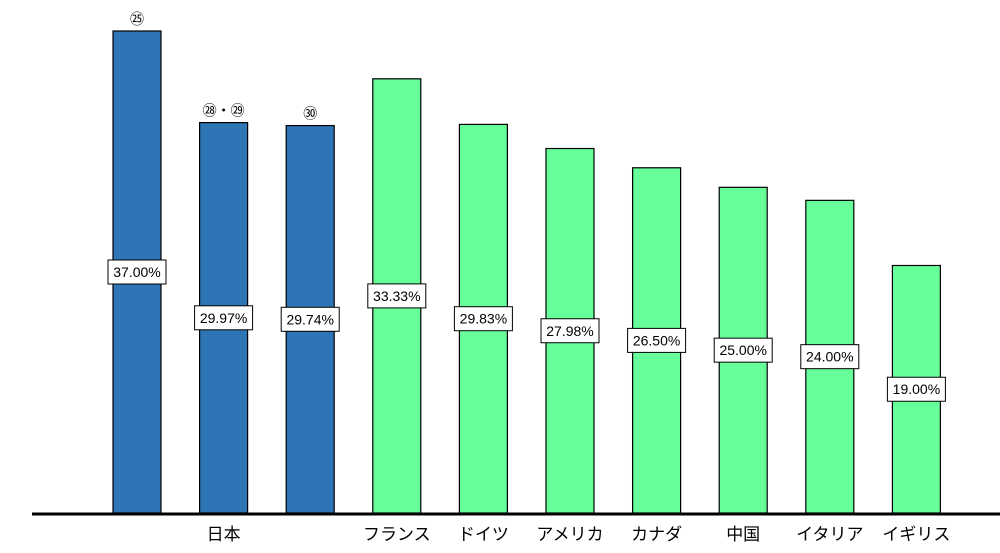 This screenshot has width=1000, height=553. Describe the element at coordinates (743, 535) in the screenshot. I see `category-label-8: 中国` at that location.